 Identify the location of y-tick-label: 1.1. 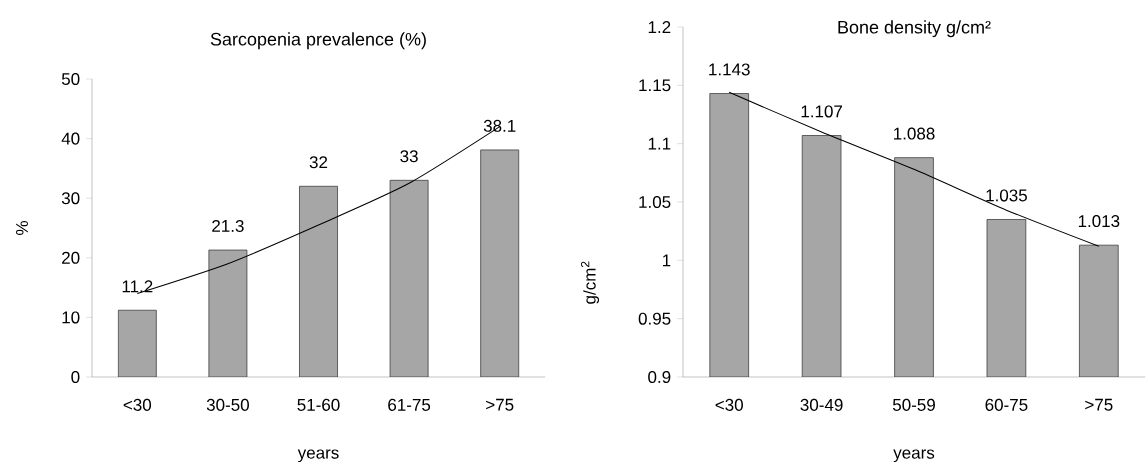
(659, 143).